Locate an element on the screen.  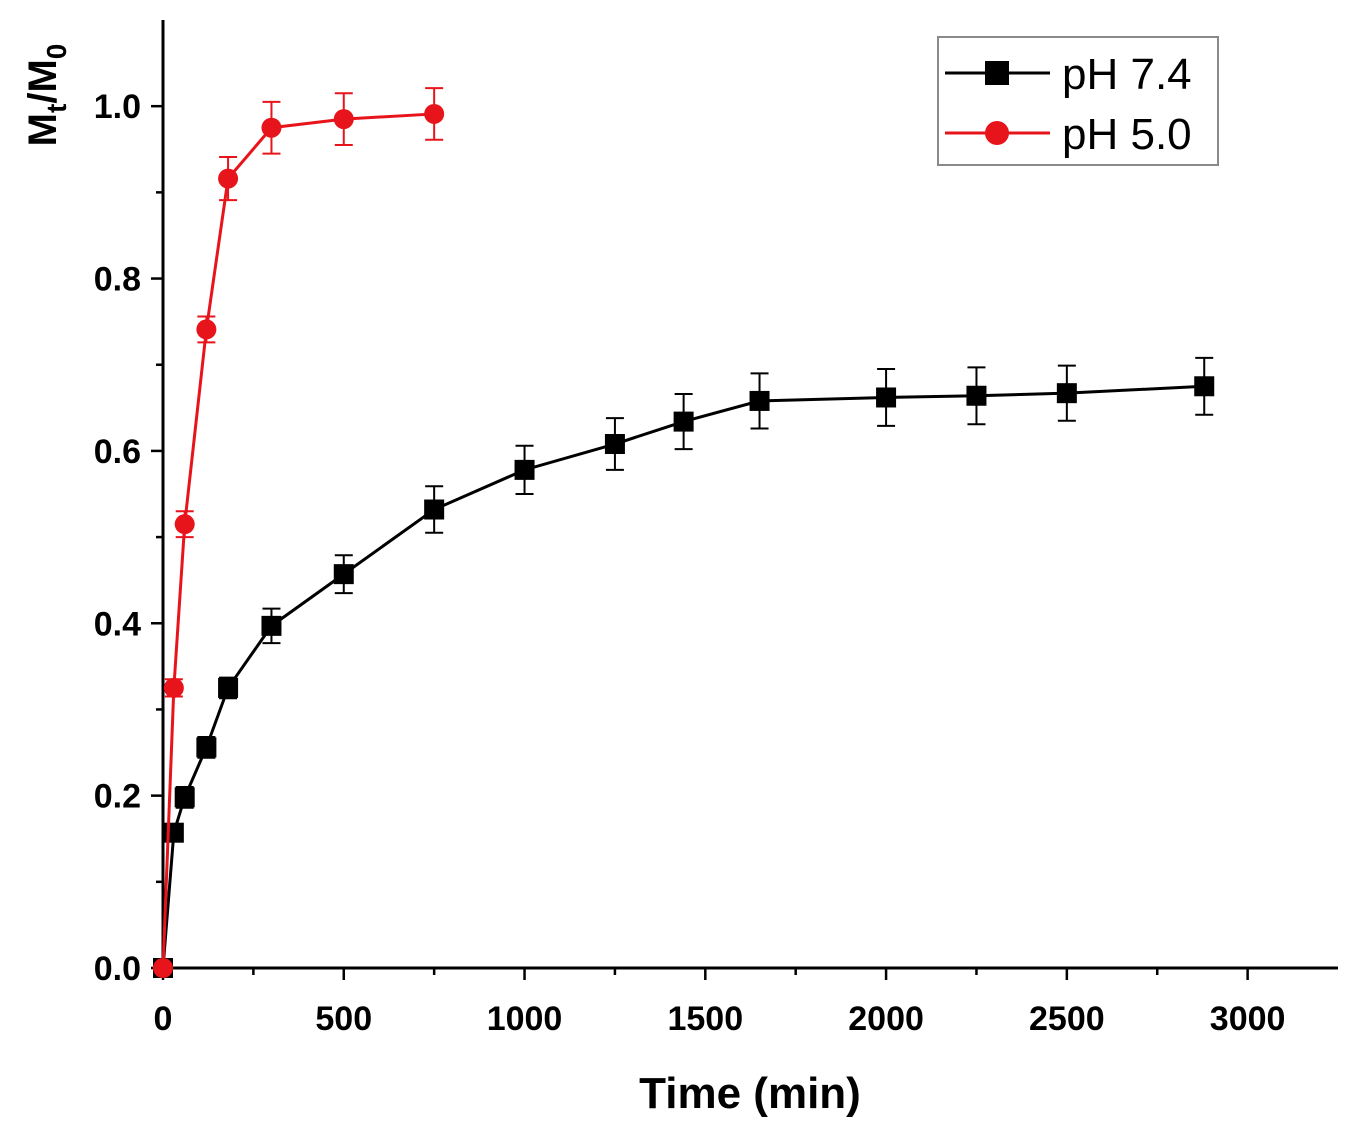
legend: pH 7.4 pH 5.0 is located at coordinates (1078, 101).